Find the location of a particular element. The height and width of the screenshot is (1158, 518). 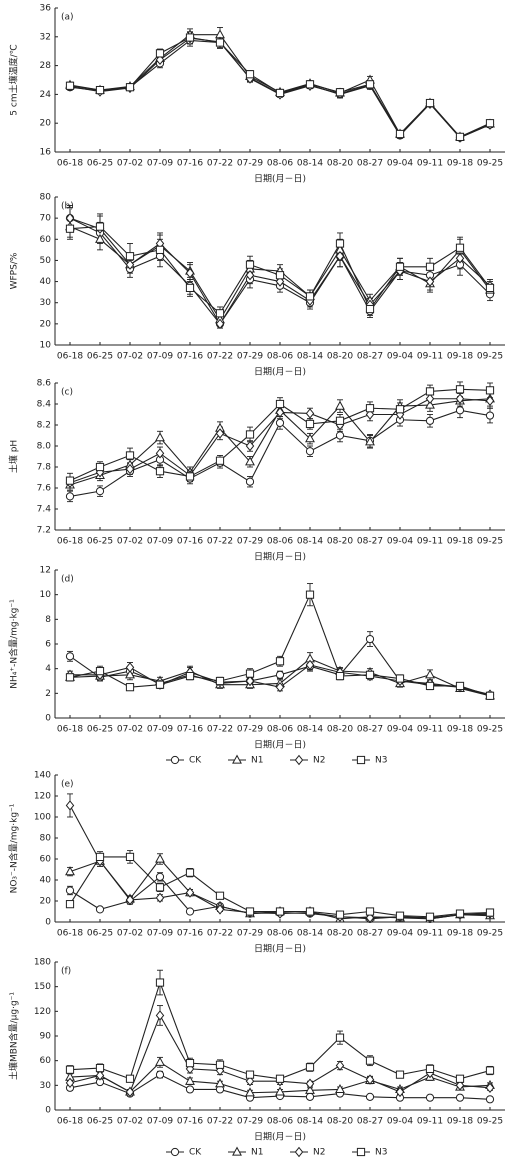

x-tick-label: 06-25 is located at coordinates (100, 934).